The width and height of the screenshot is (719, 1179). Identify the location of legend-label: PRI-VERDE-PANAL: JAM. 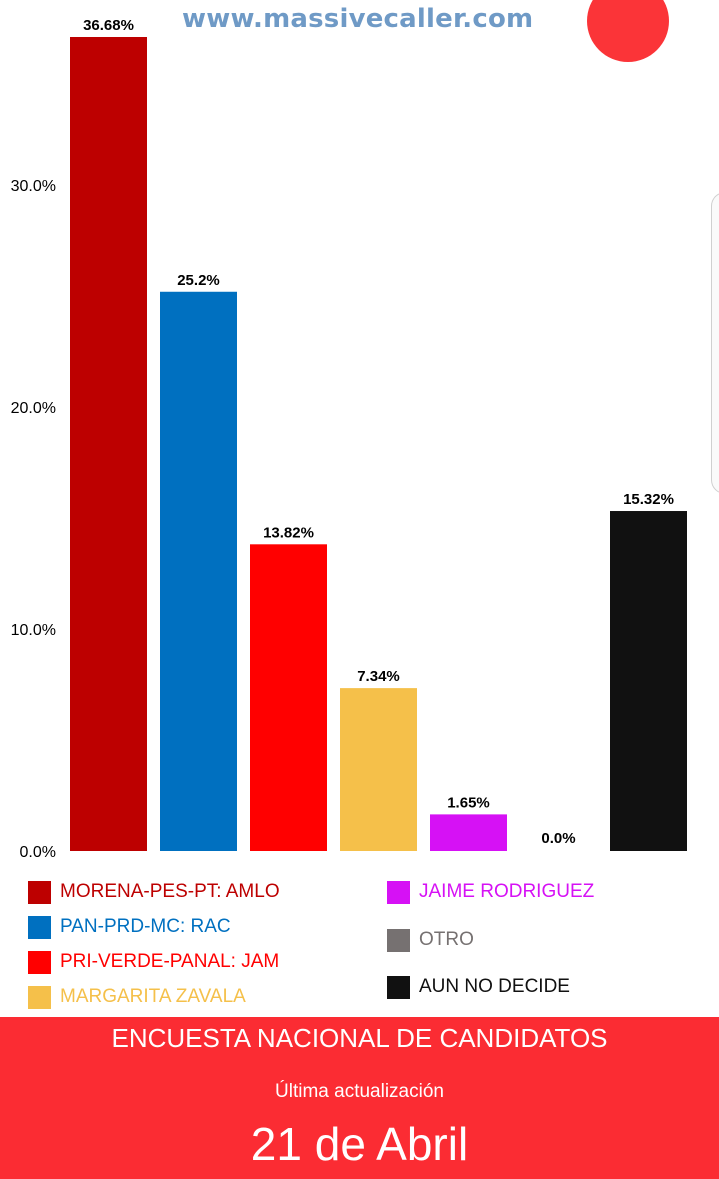
(170, 961).